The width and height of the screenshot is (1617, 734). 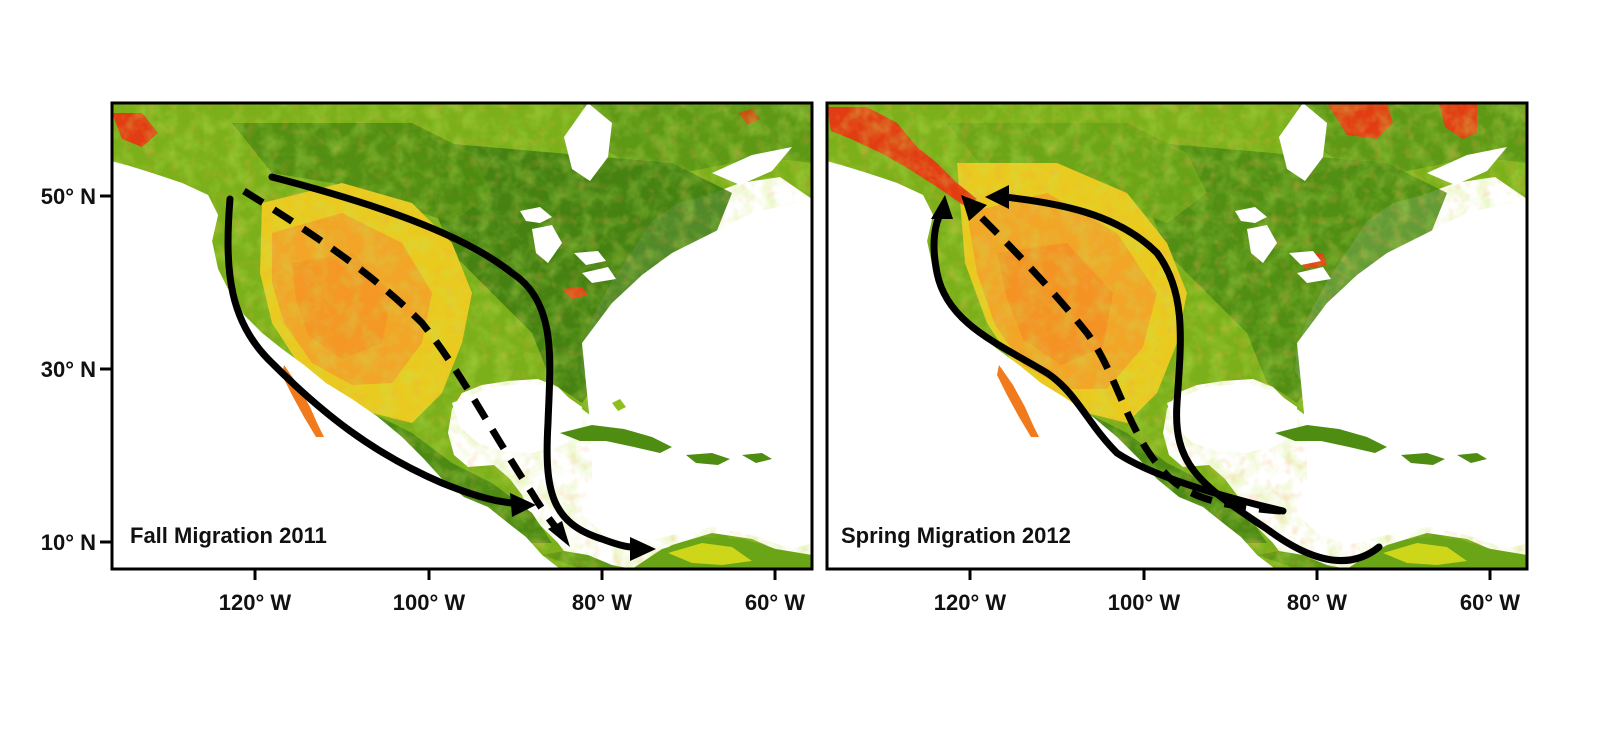 What do you see at coordinates (1144, 602) in the screenshot?
I see `lon-label-100-right: 100° W` at bounding box center [1144, 602].